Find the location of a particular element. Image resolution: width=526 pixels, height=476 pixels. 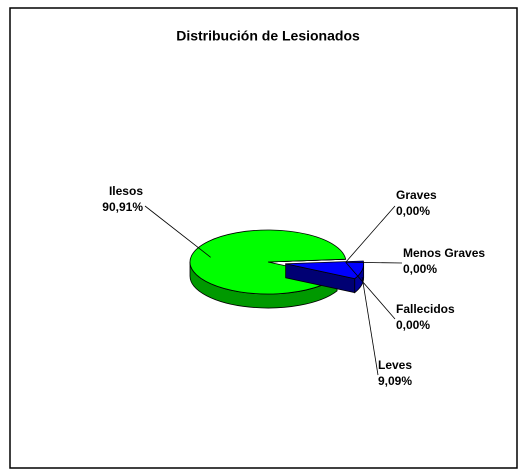

chart-title: Distribución de Lesionados is located at coordinates (268, 36).